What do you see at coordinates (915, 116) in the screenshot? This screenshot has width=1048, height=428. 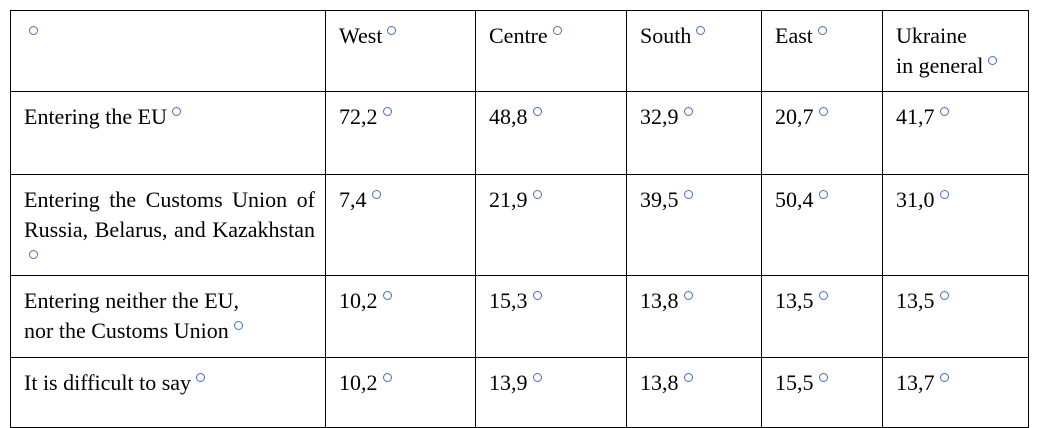 I see `cell-value: 41,7` at bounding box center [915, 116].